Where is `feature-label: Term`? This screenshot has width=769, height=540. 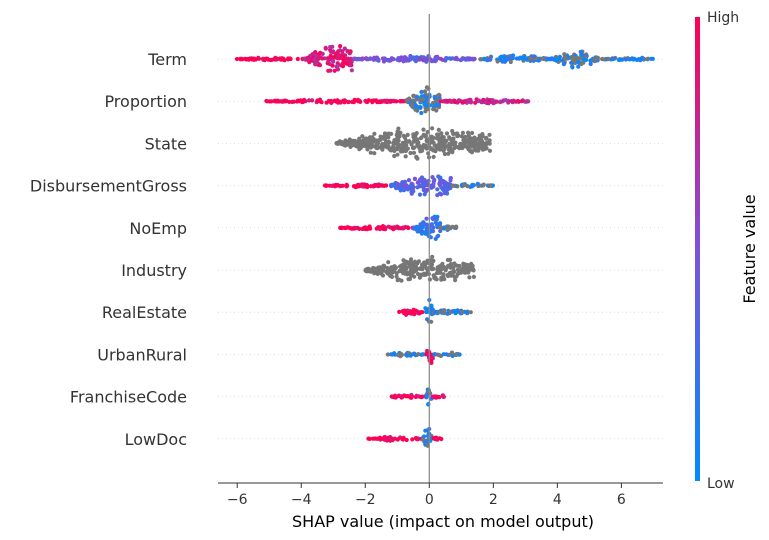 feature-label: Term is located at coordinates (167, 59).